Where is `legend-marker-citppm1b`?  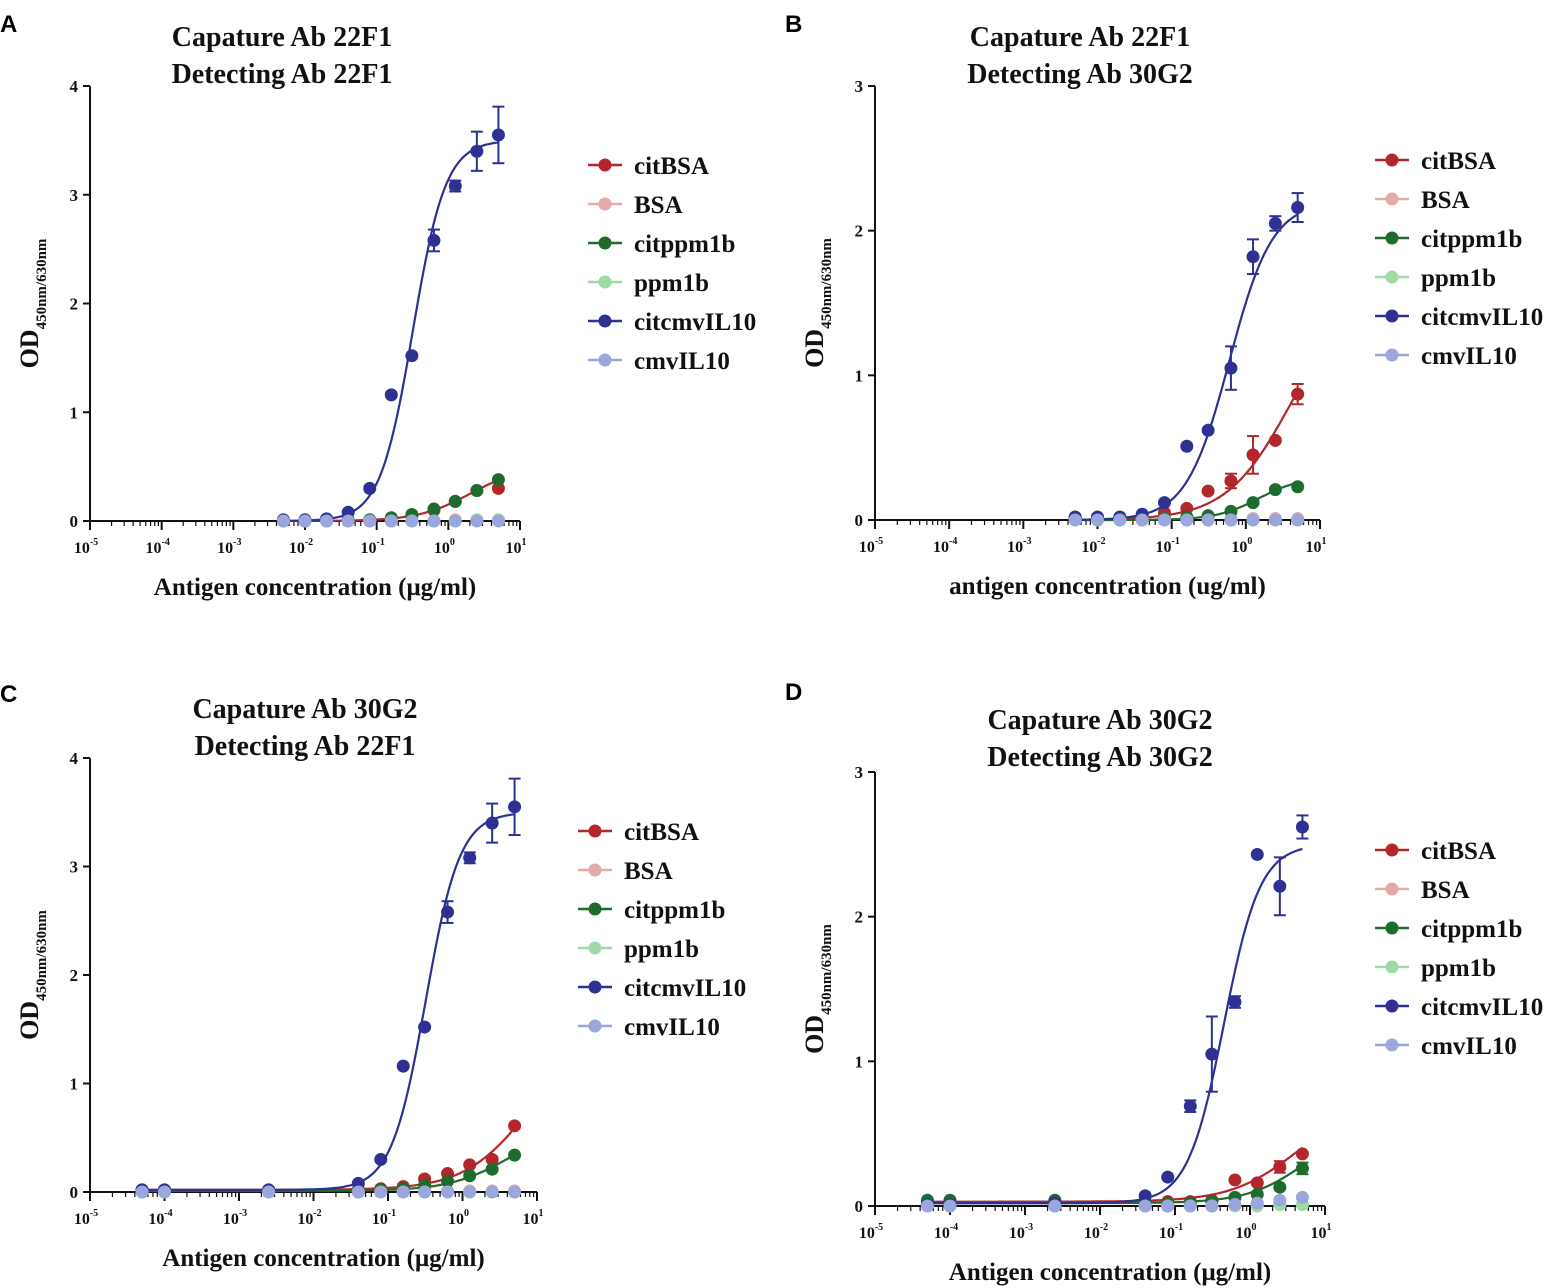 legend-marker-citppm1b is located at coordinates (595, 909).